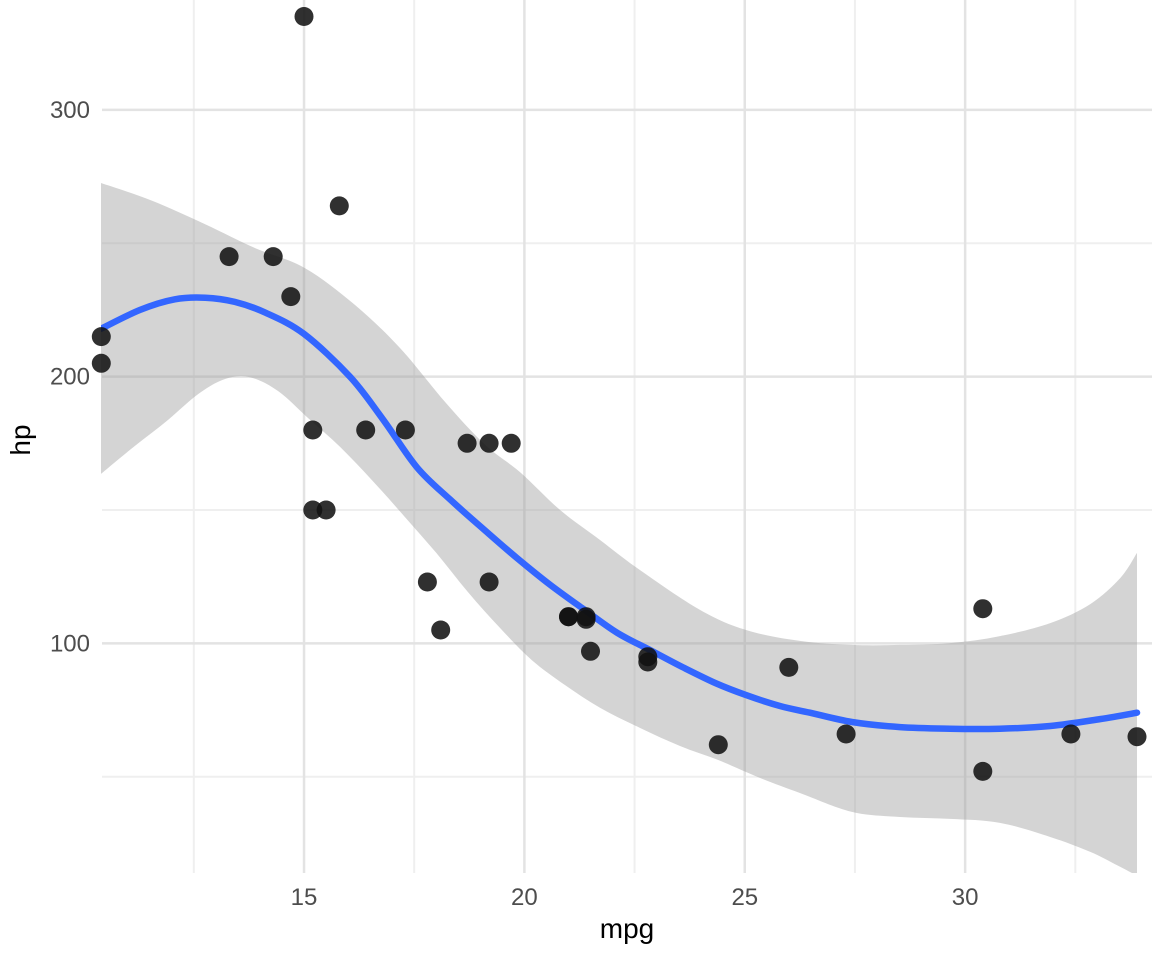 Image resolution: width=1152 pixels, height=960 pixels. Describe the element at coordinates (965, 897) in the screenshot. I see `x-tick-label: 30` at that location.